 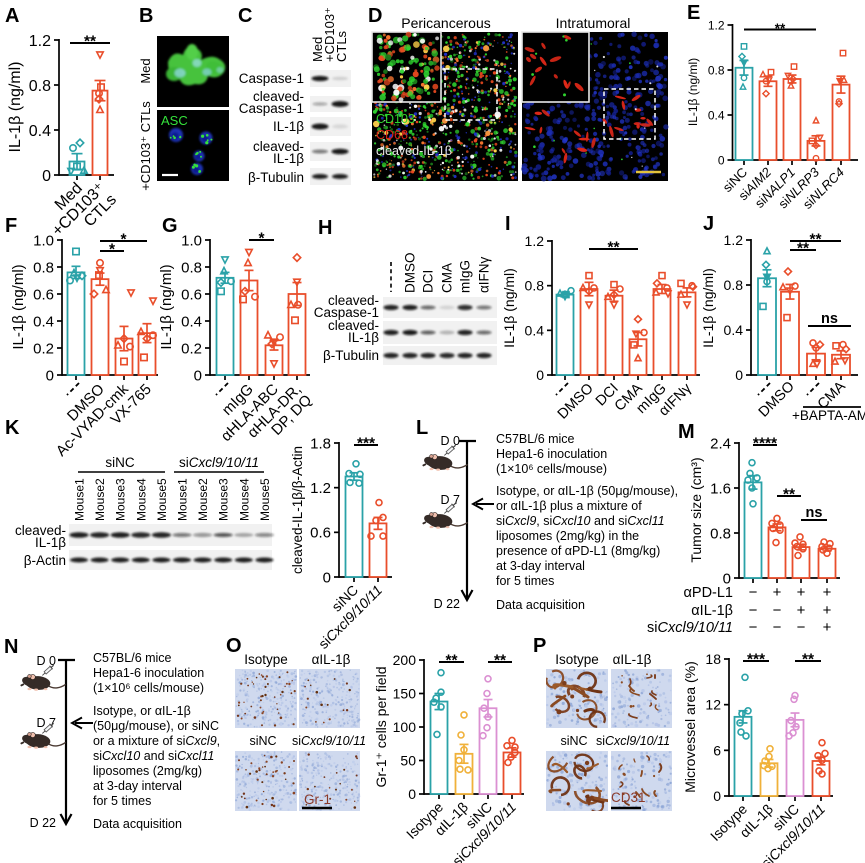 What do you see at coordinates (708, 593) in the screenshot?
I see `svg-text: αPD-L1` at bounding box center [708, 593].